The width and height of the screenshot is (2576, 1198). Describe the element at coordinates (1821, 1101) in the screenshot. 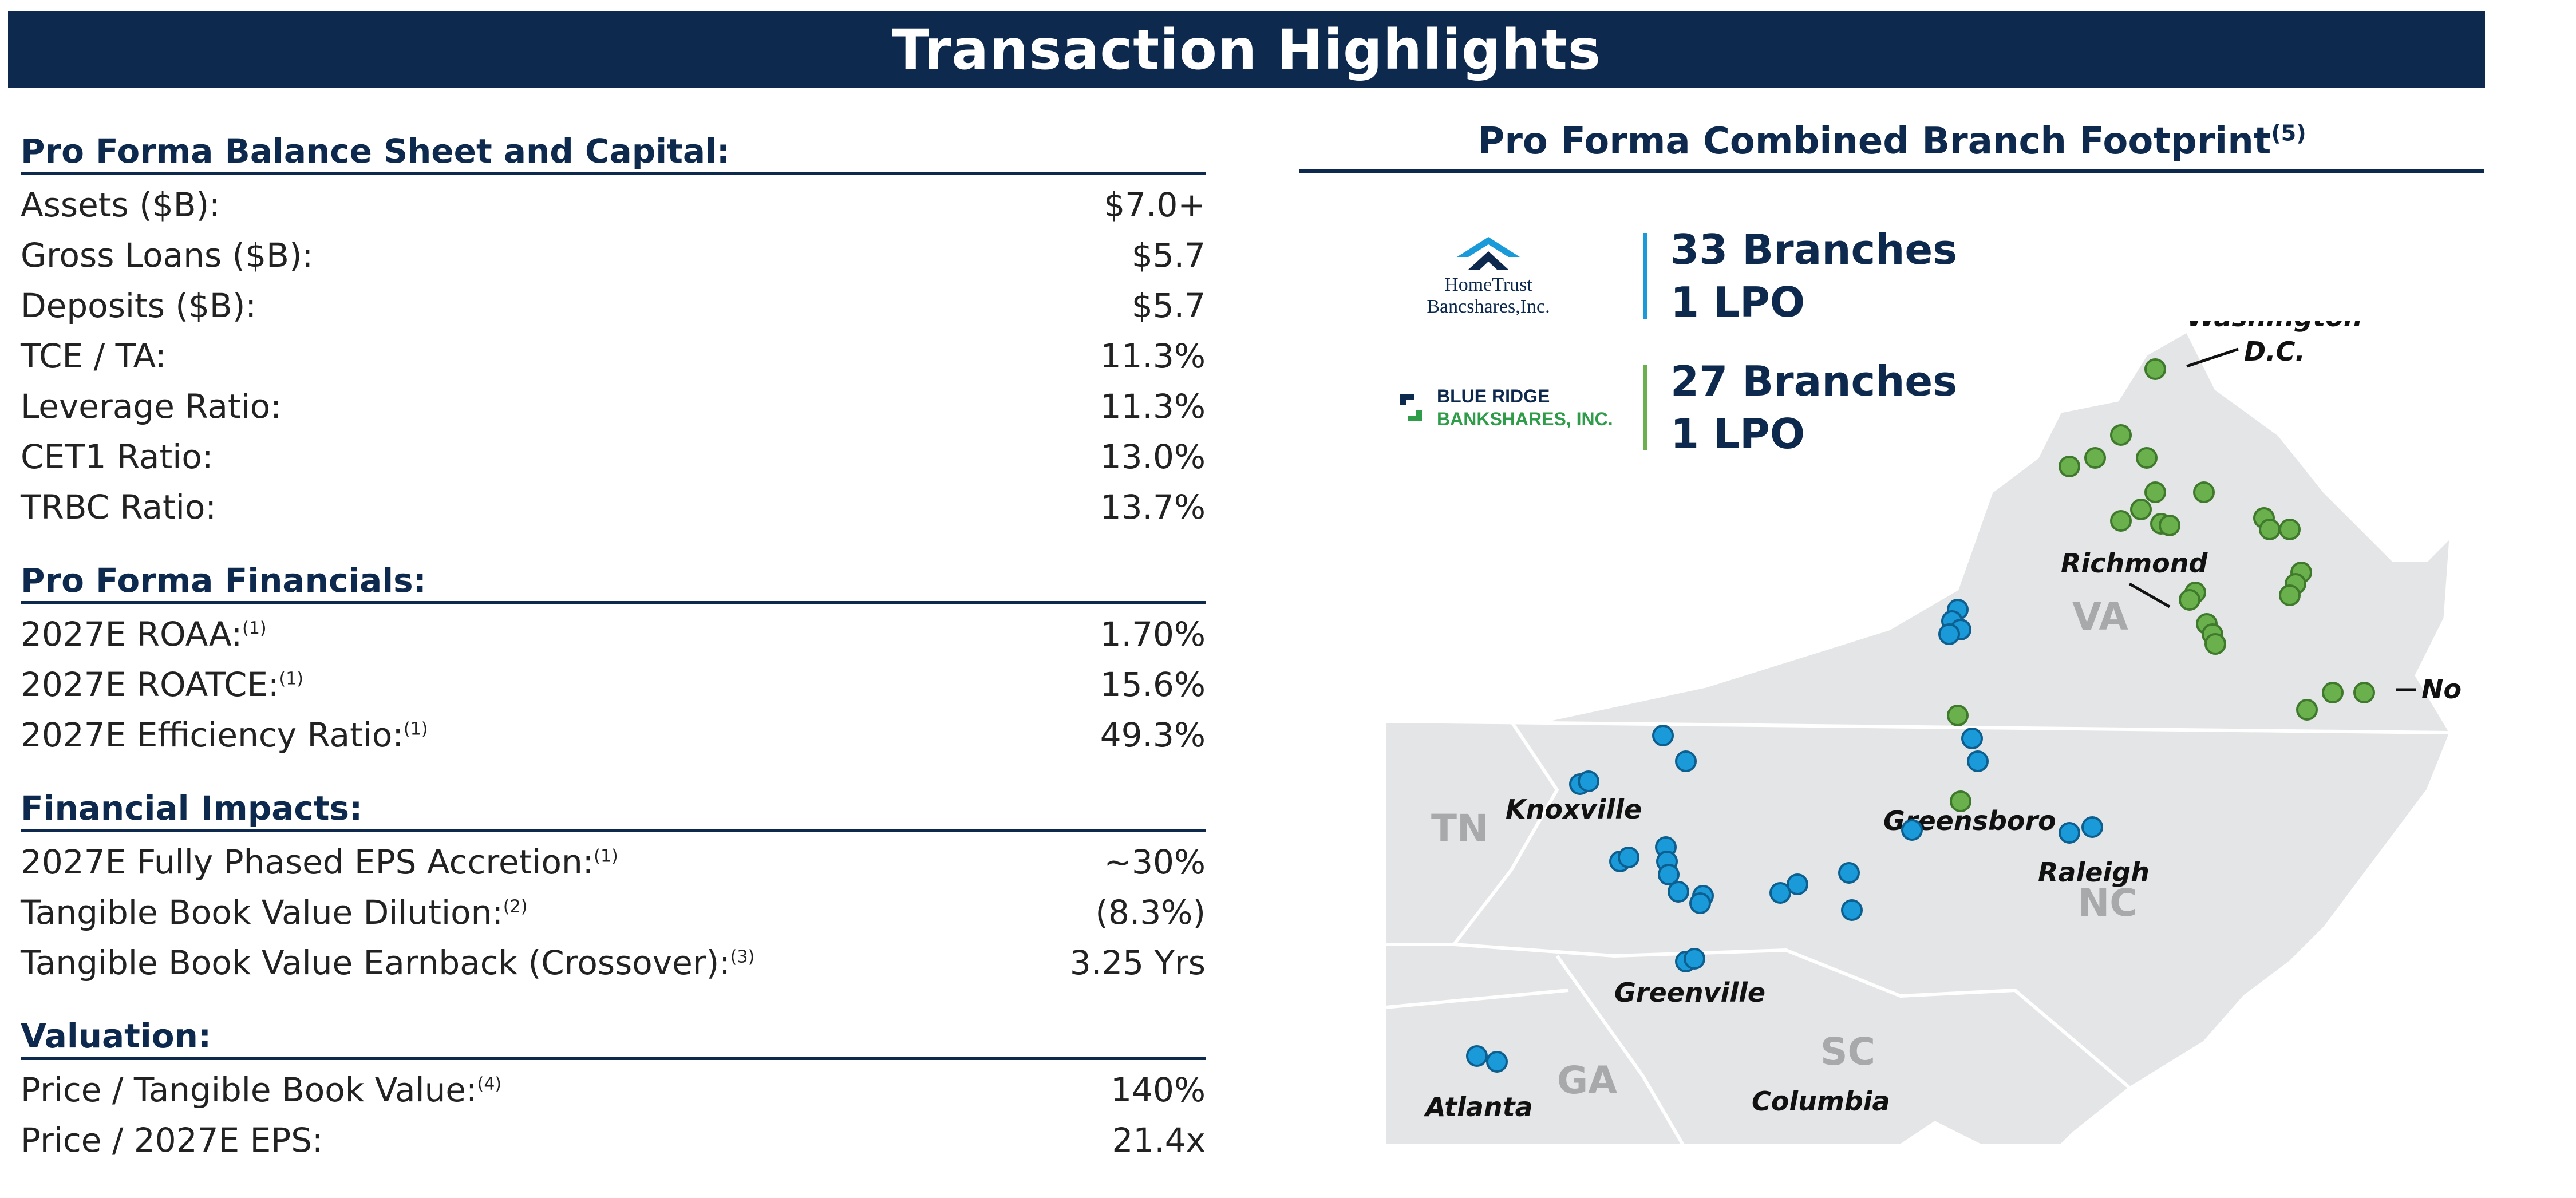

I see `city-label-columbia: Columbia` at that location.